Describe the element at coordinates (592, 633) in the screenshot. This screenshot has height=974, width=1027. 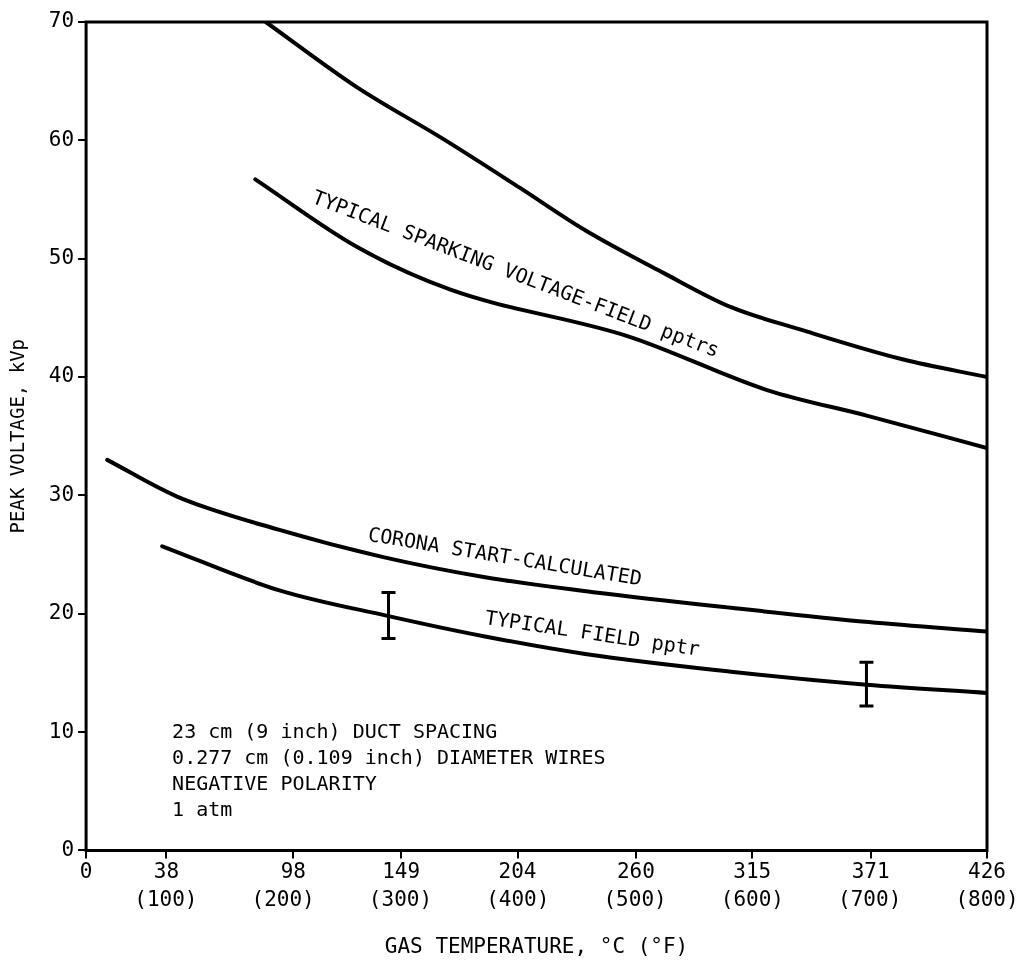
I see `text: TYPICAL FIELD pptr` at that location.